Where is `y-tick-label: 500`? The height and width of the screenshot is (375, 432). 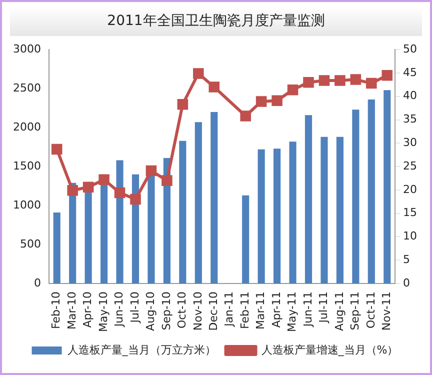
y-tick-label: 500 is located at coordinates (30, 243).